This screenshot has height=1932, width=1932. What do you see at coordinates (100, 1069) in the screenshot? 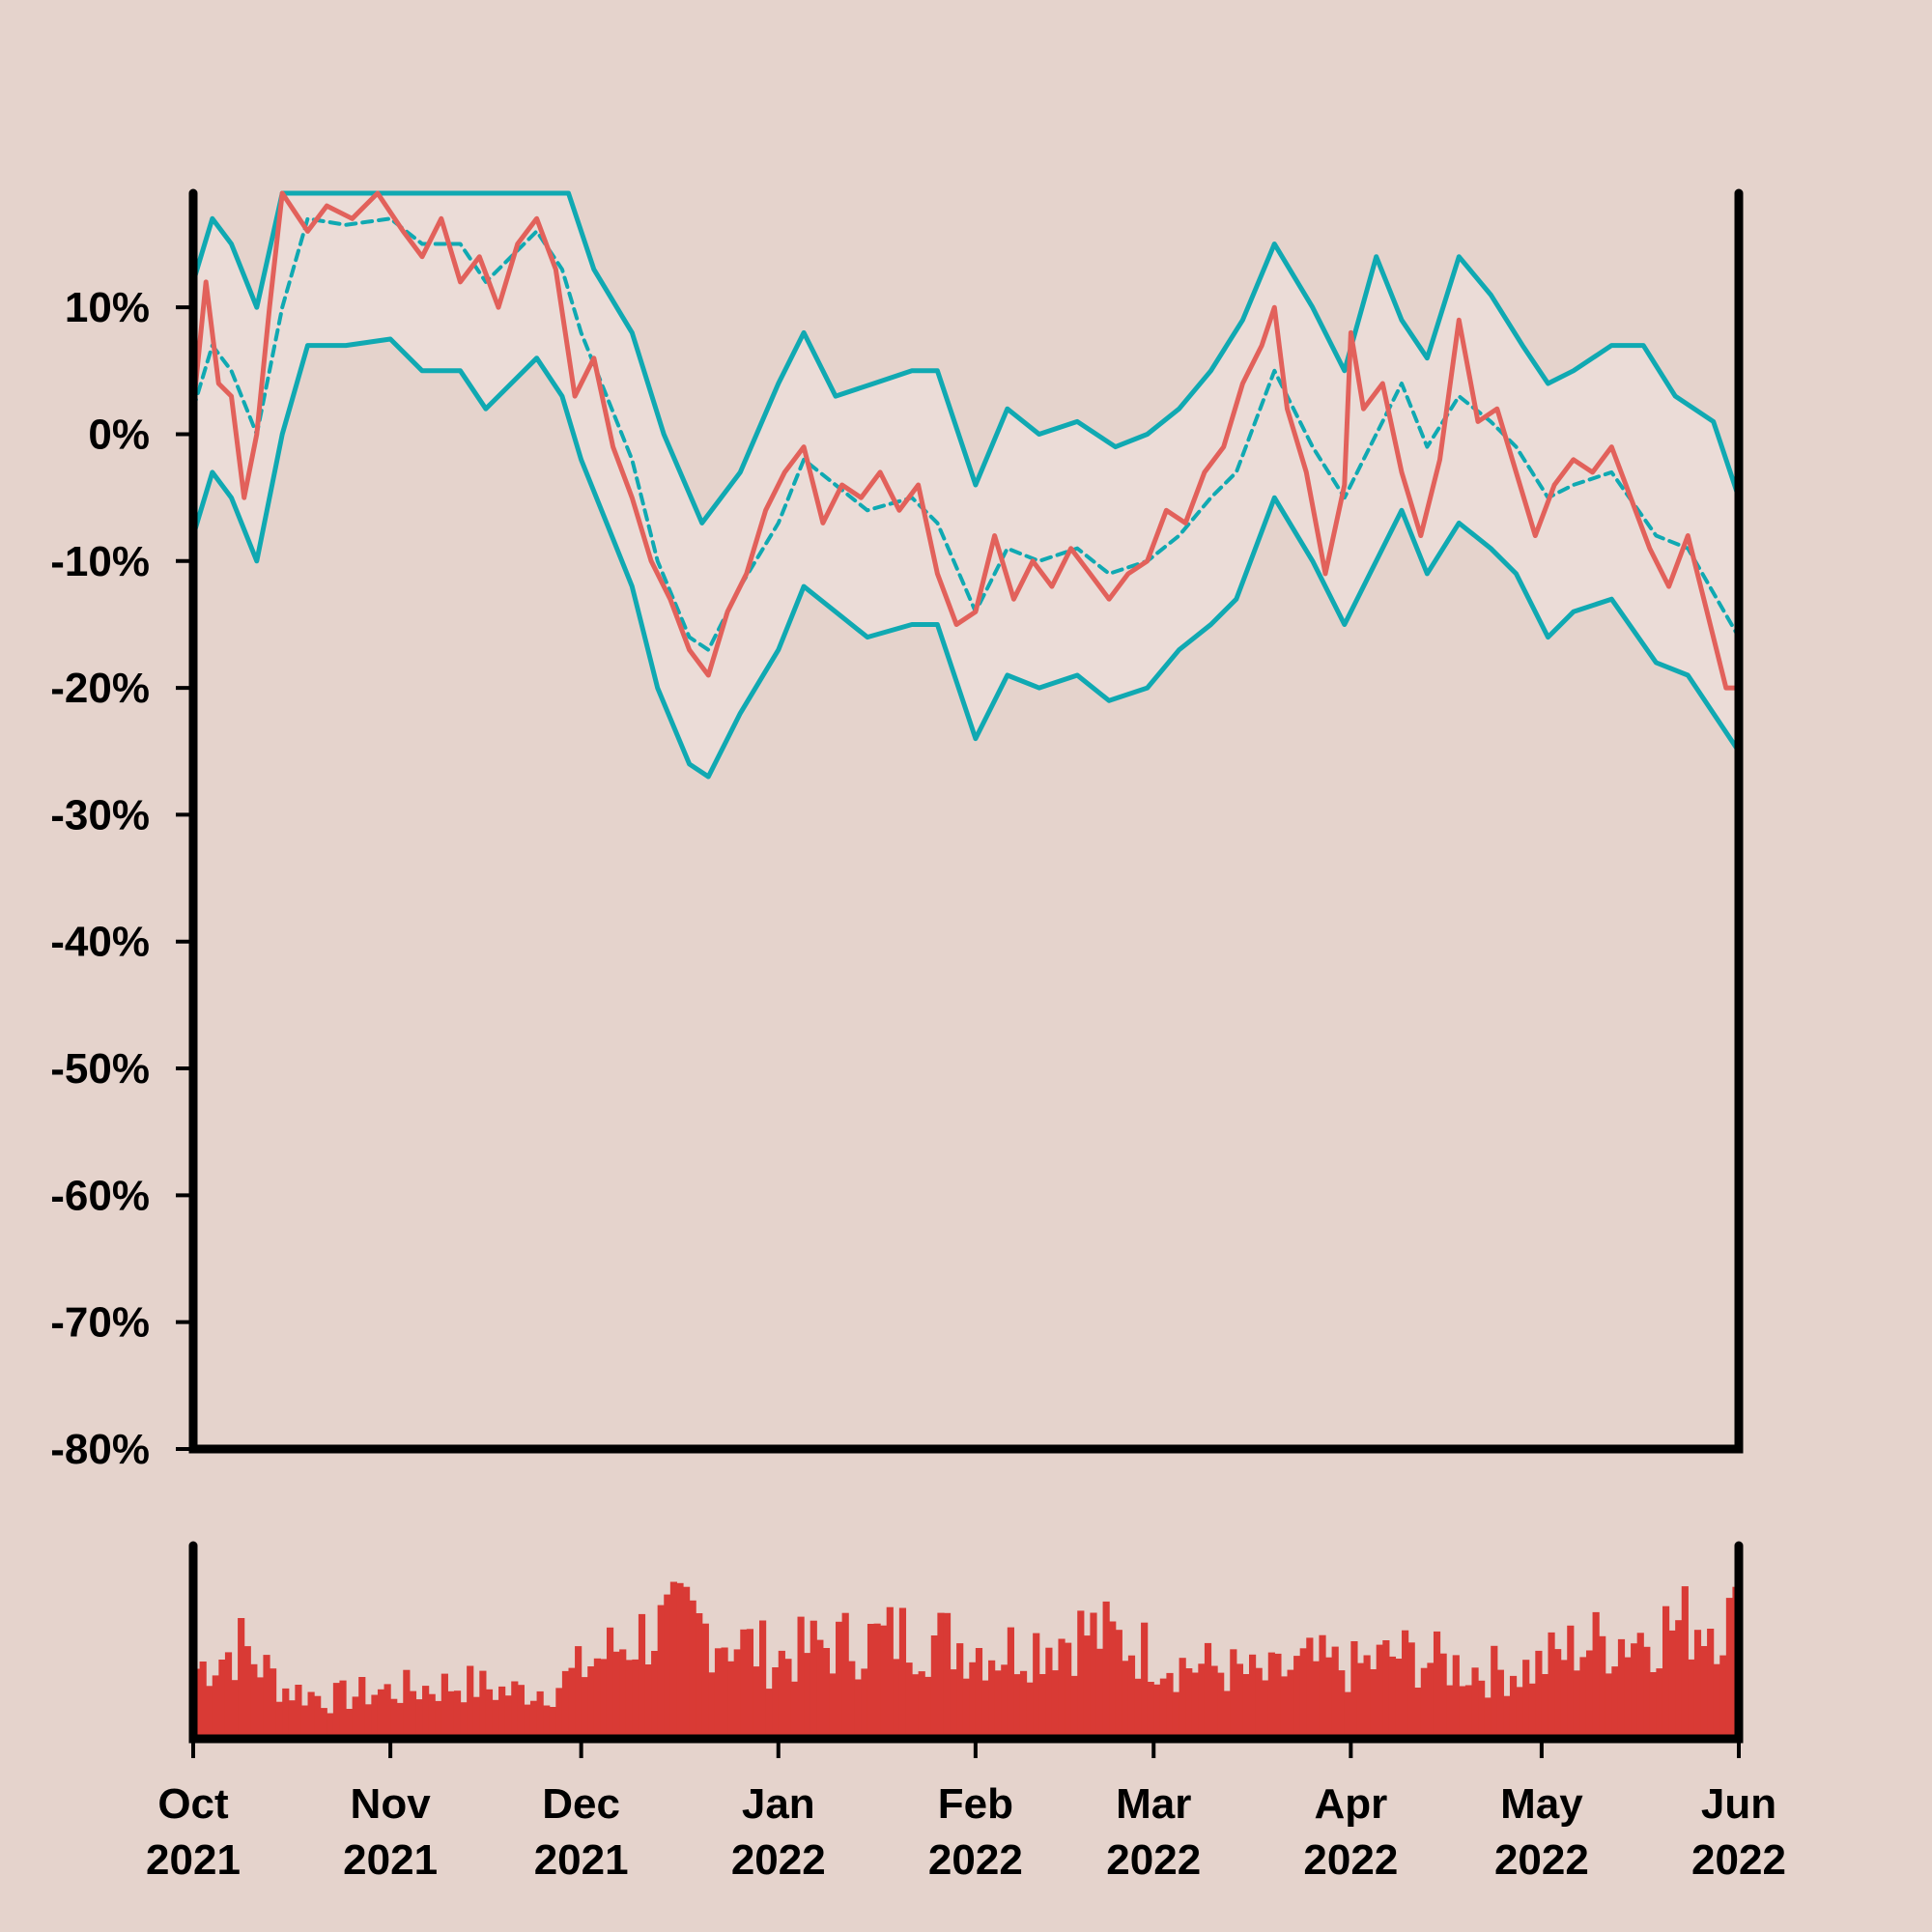
I see `y-tick-label: -50%` at bounding box center [100, 1069].